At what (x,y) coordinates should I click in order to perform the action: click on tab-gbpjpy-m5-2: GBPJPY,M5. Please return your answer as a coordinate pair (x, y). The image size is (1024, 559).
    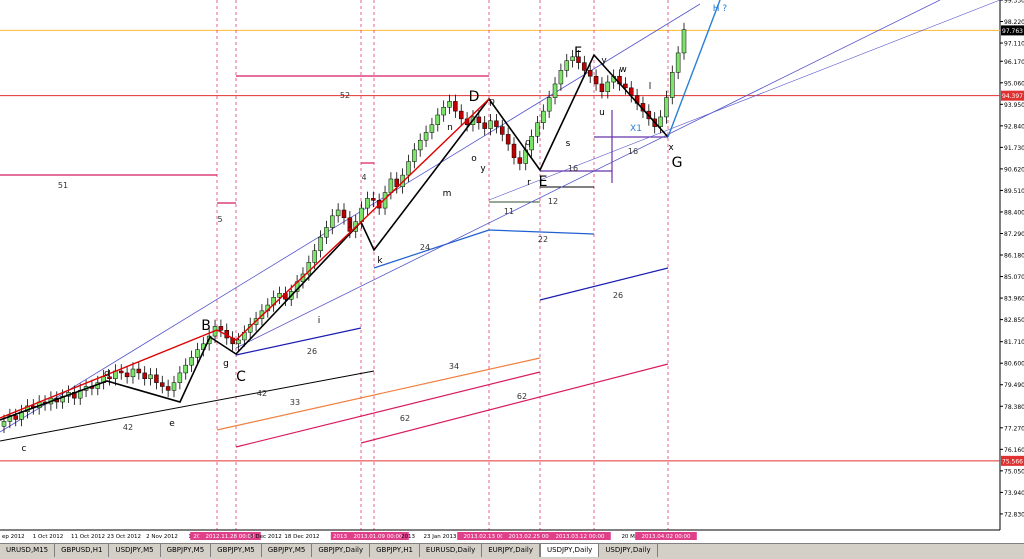
    Looking at the image, I should click on (236, 550).